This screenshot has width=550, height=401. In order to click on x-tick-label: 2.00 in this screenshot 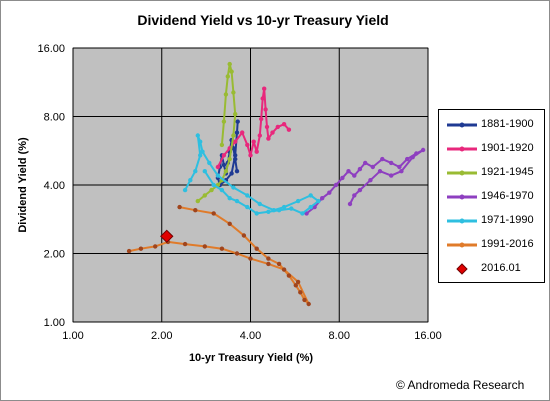, I will do `click(161, 336)`.